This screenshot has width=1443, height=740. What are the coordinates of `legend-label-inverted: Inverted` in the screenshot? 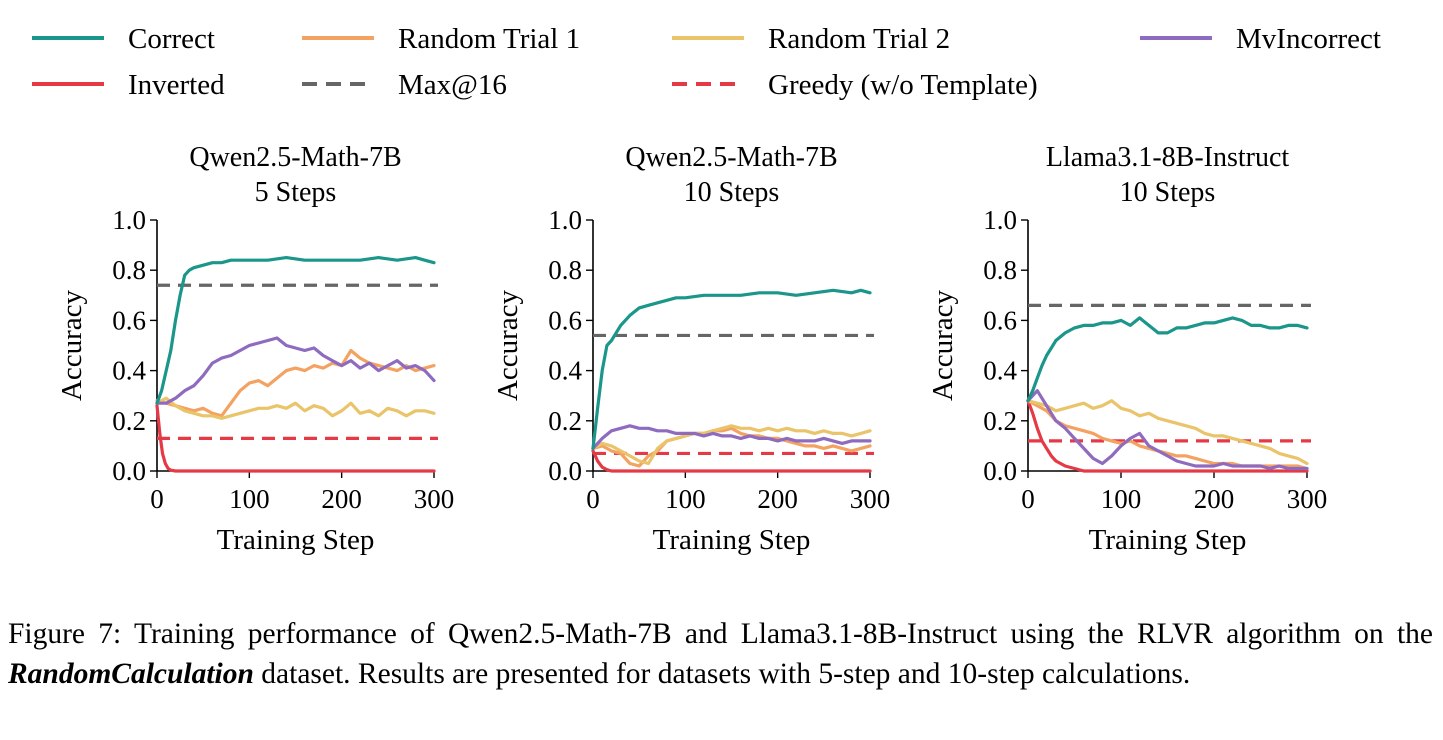 It's located at (176, 85).